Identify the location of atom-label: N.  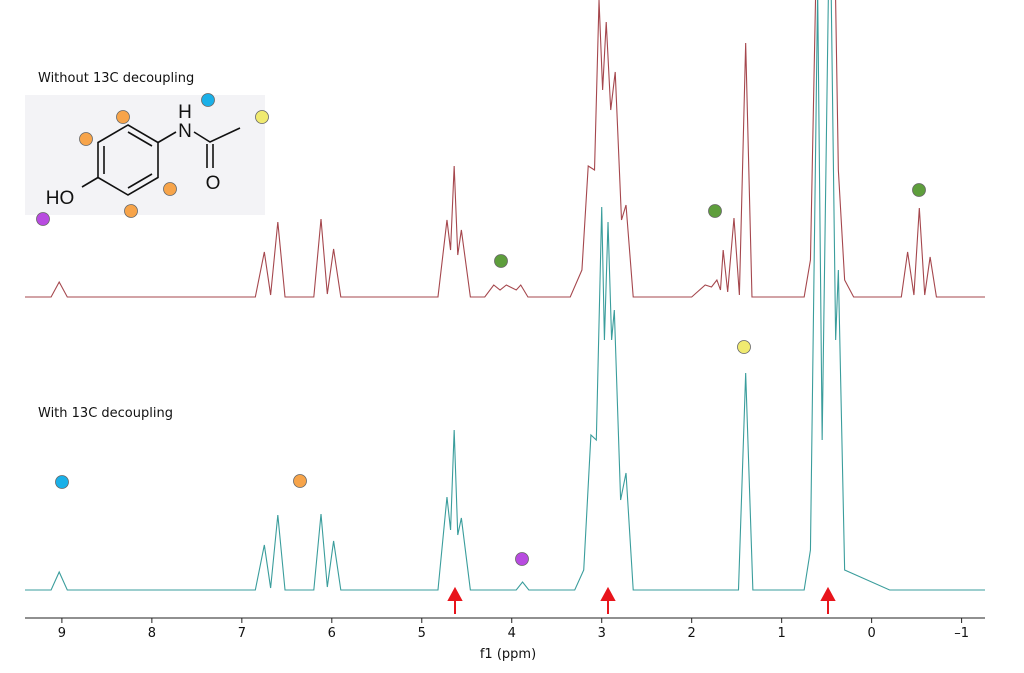
(185, 131).